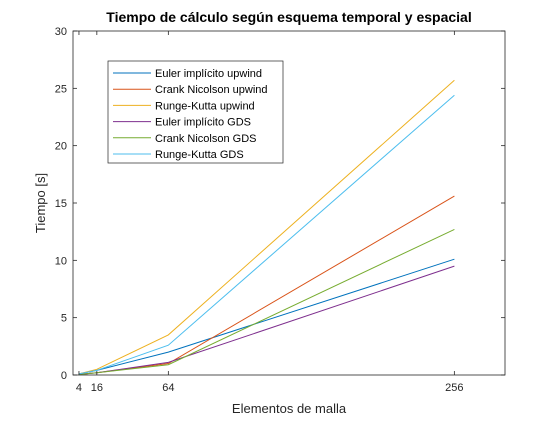 The height and width of the screenshot is (425, 560). Describe the element at coordinates (61, 261) in the screenshot. I see `y-tick-label: 10` at that location.